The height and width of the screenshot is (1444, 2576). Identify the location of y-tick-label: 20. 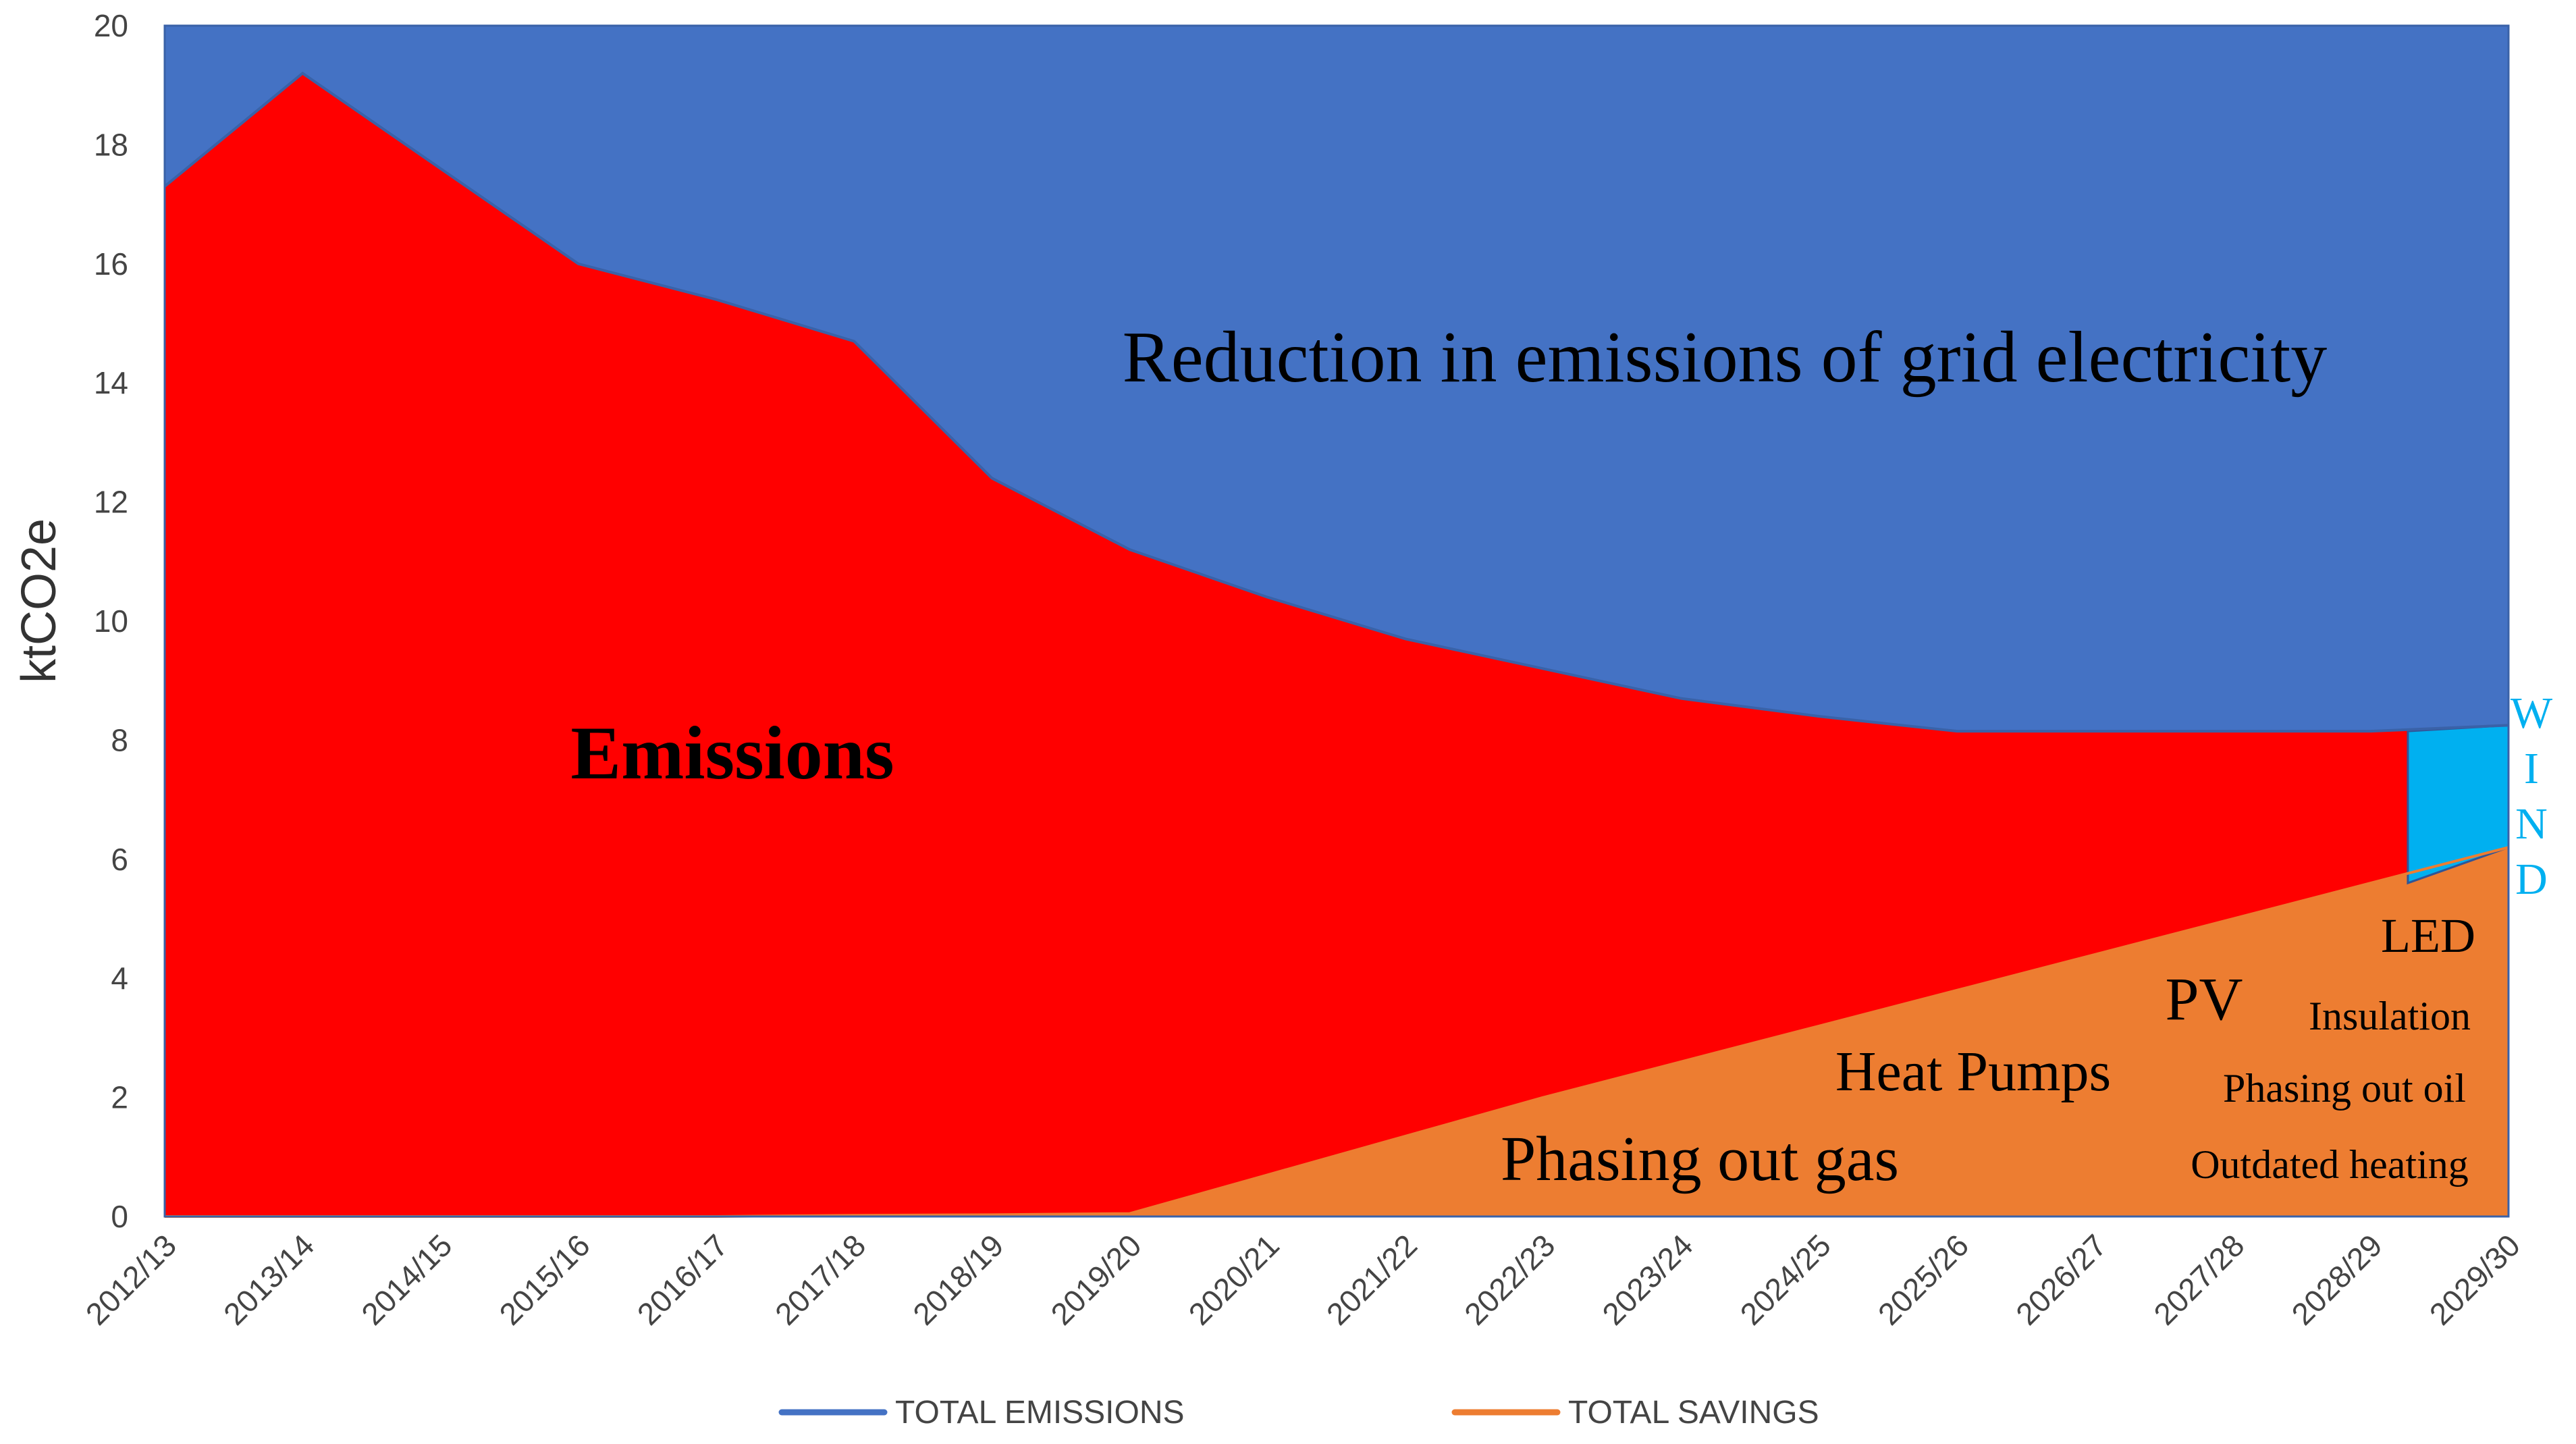
(111, 25).